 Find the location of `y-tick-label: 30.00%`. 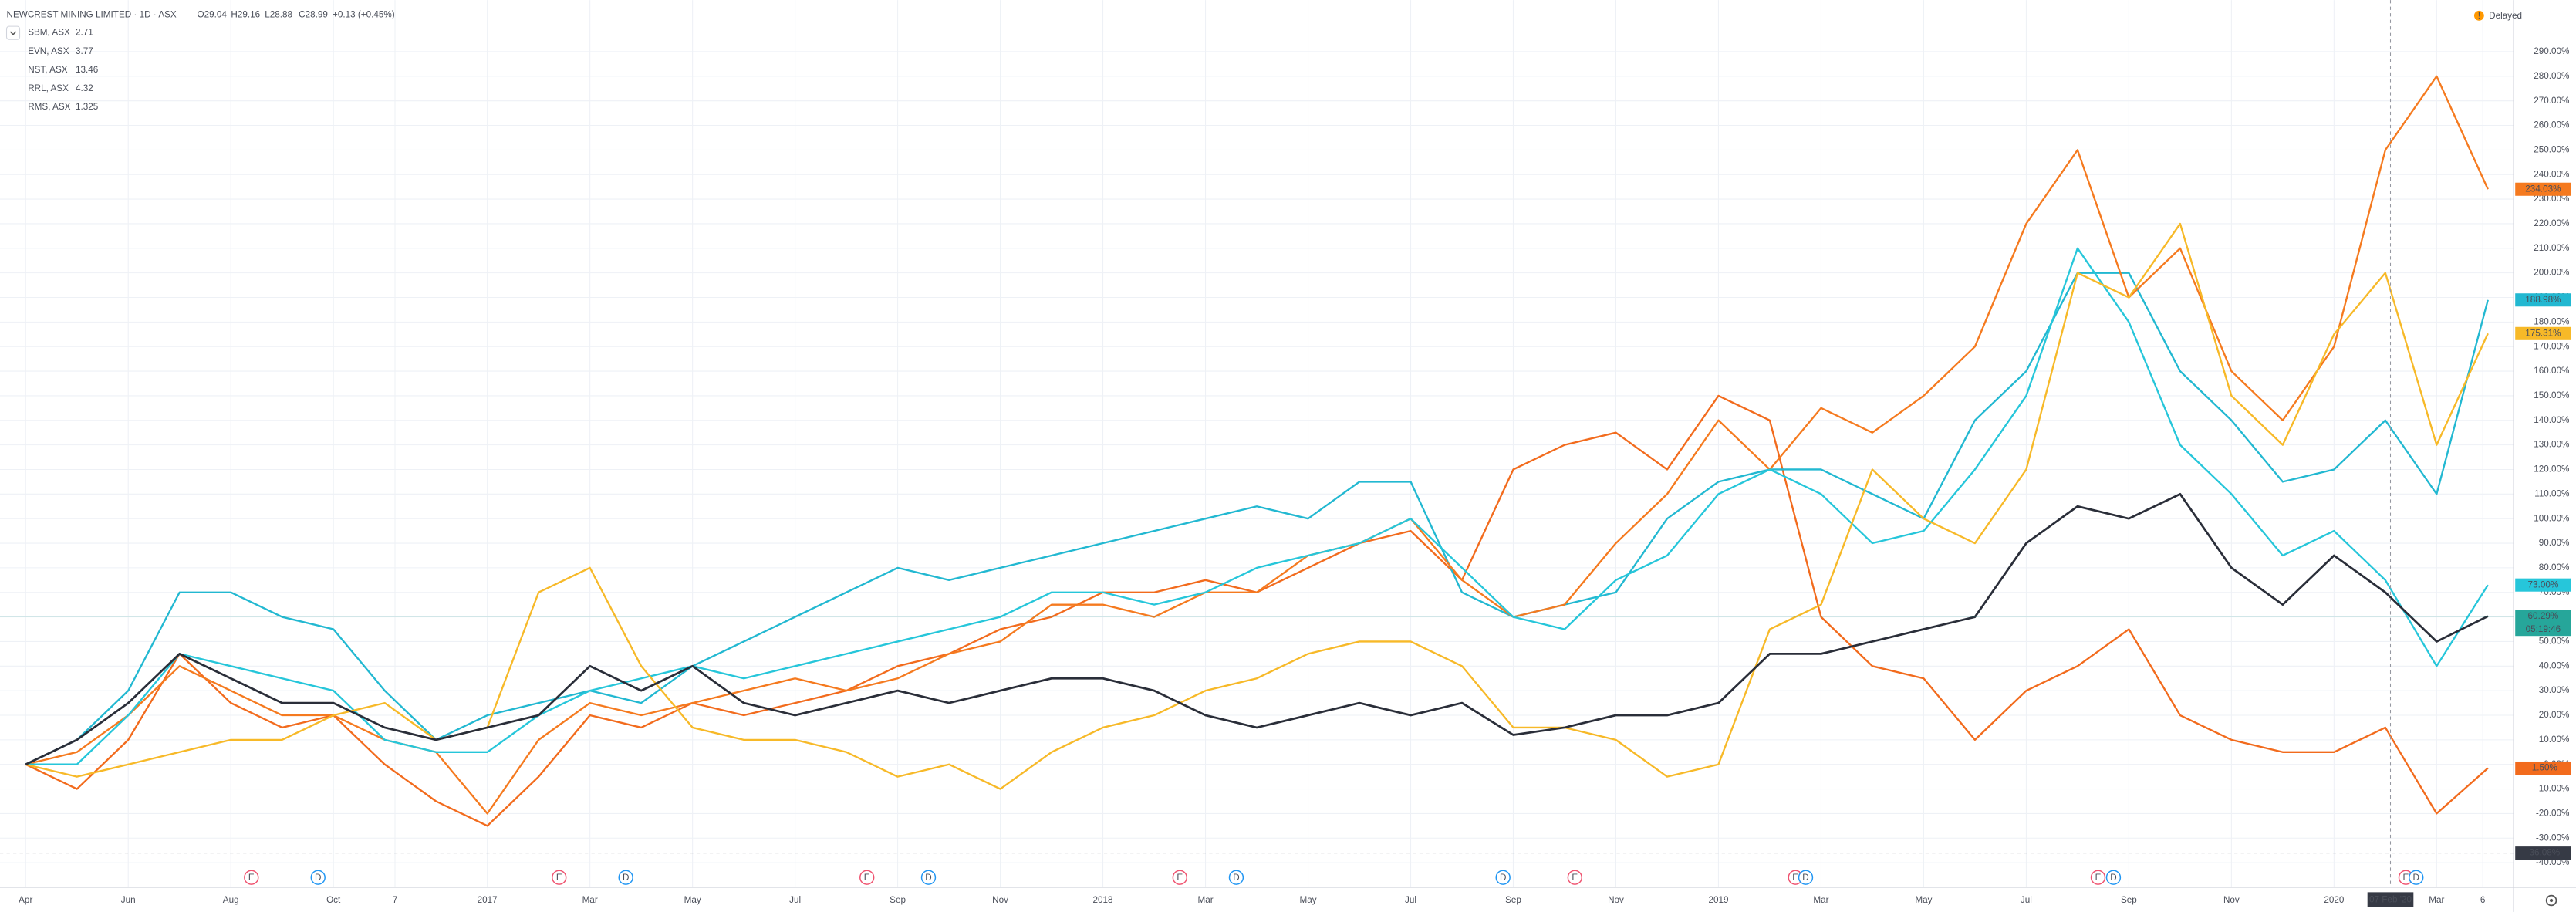

y-tick-label: 30.00% is located at coordinates (2554, 690).